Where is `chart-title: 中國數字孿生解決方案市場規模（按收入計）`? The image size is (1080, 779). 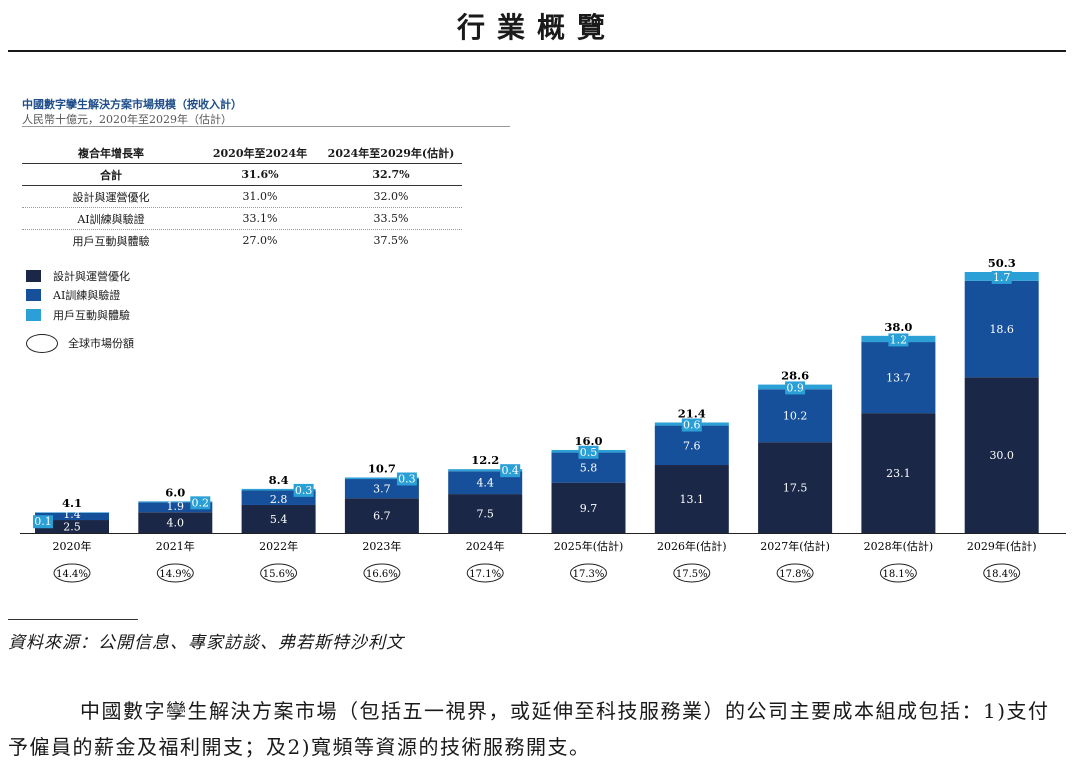
chart-title: 中國數字孿生解決方案市場規模（按收入計） is located at coordinates (132, 104).